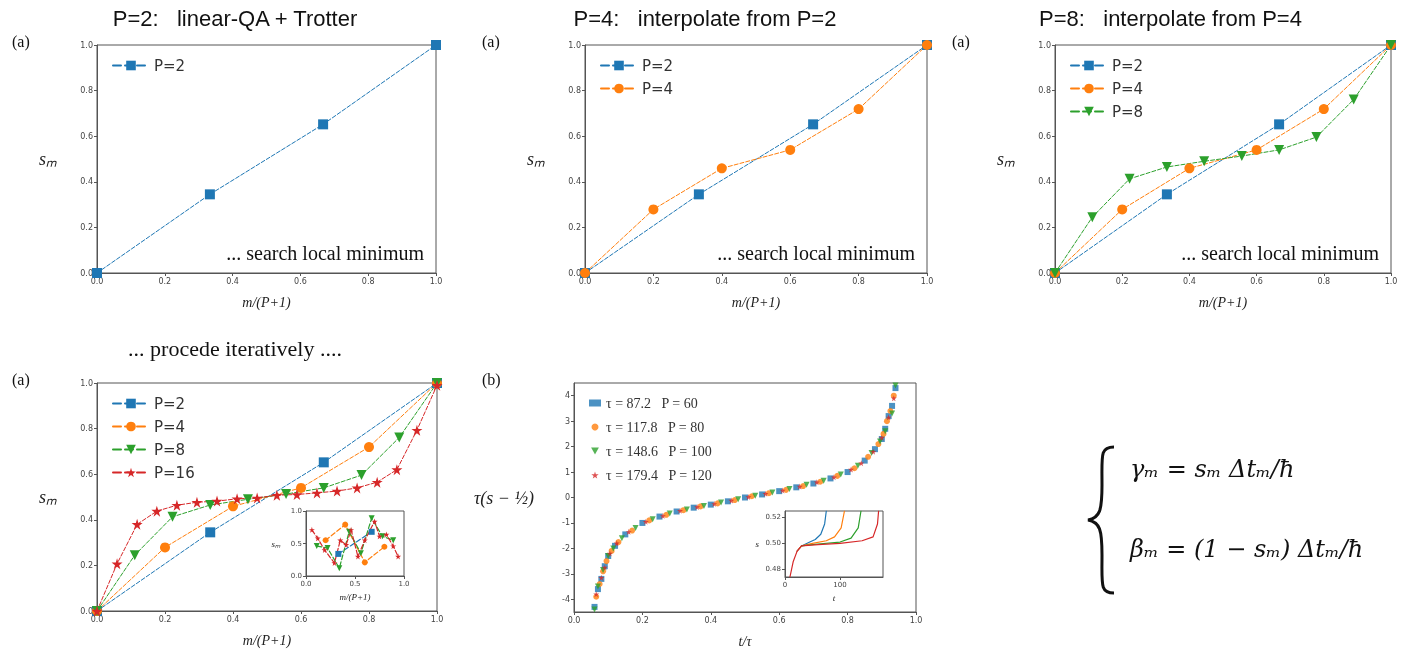  What do you see at coordinates (1212, 469) in the screenshot?
I see `text: γₘ = sₘ Δtₘ/ħ` at bounding box center [1212, 469].